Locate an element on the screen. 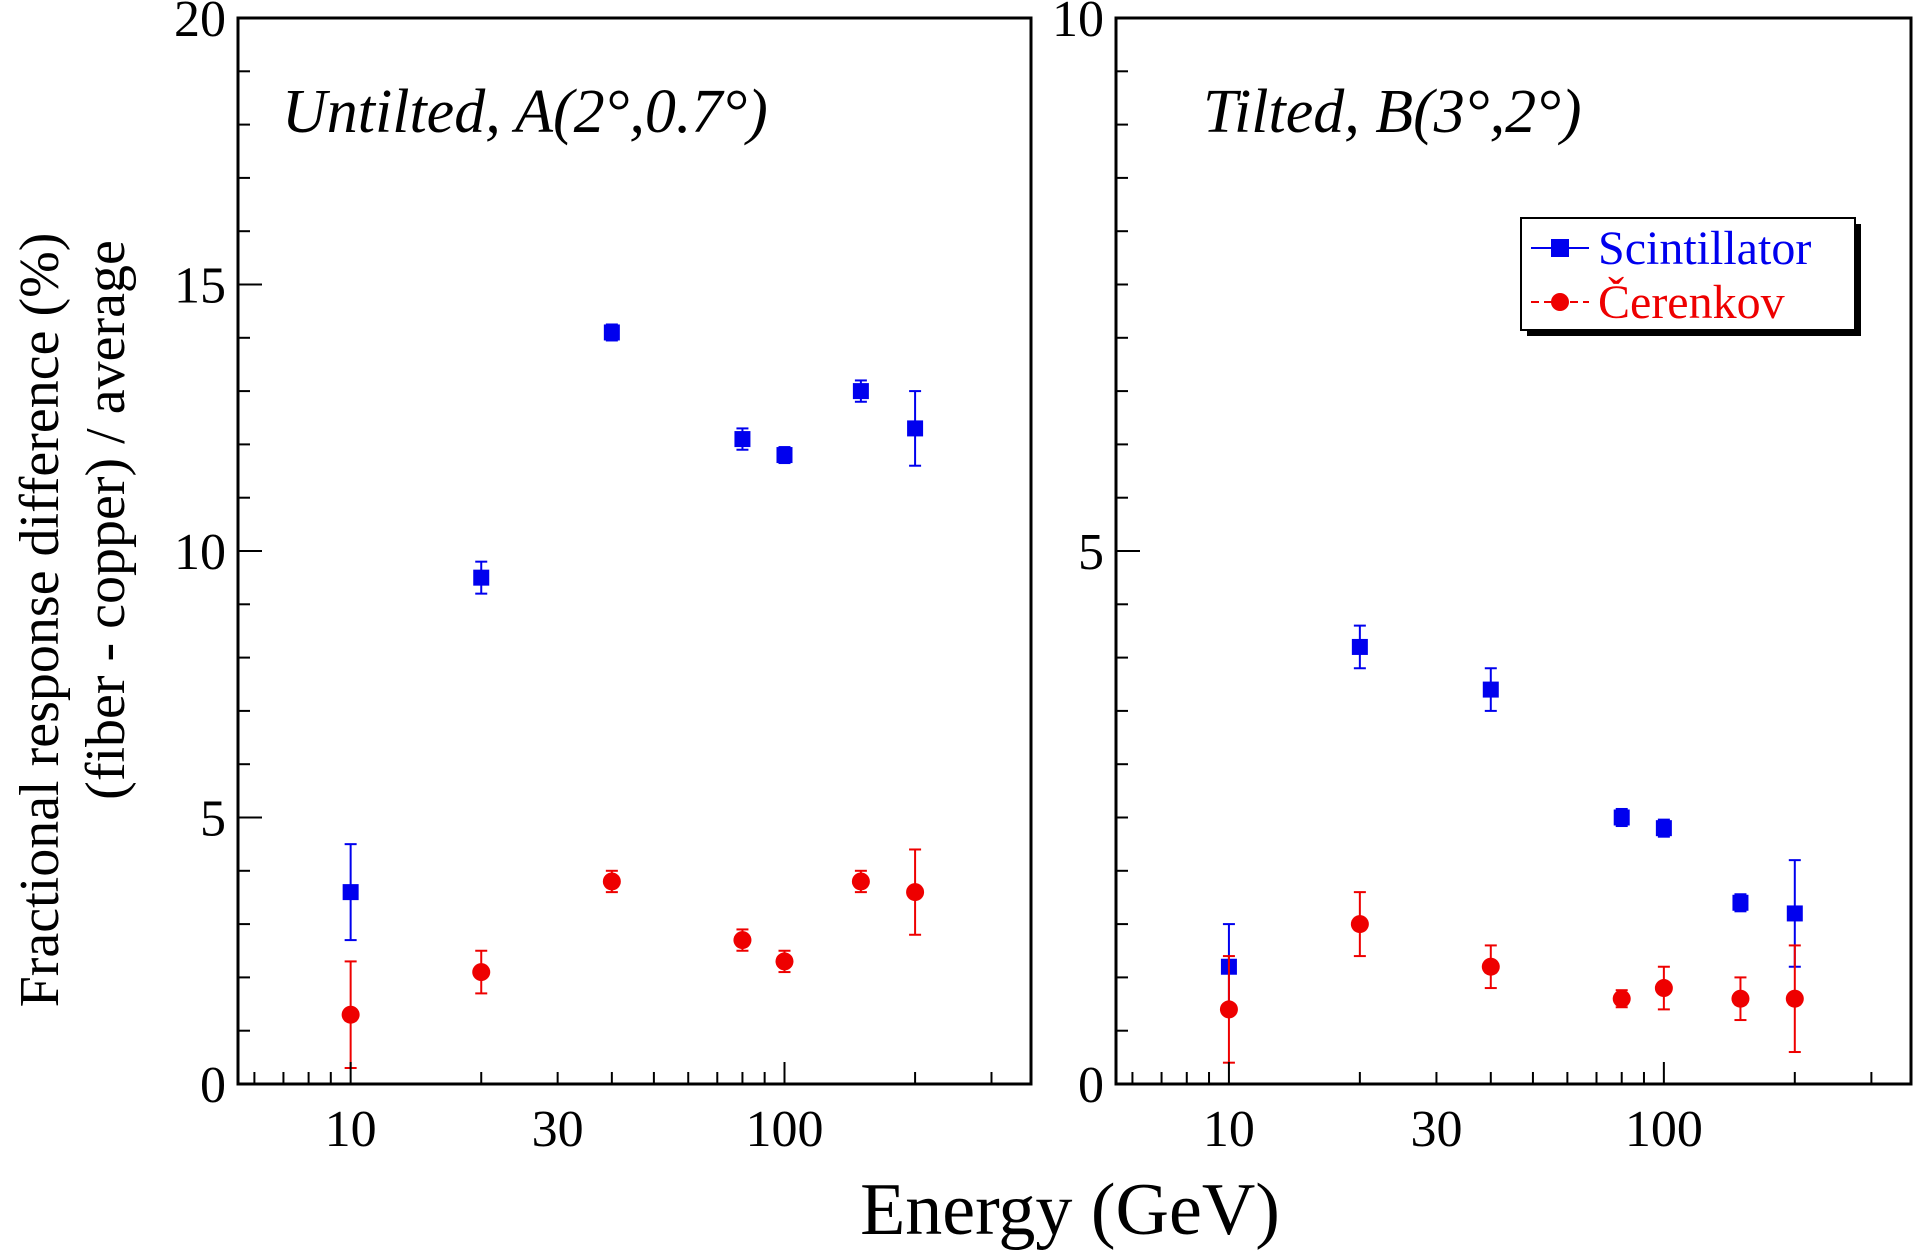  legend-label-scintillator: Scintillator is located at coordinates (1704, 248).